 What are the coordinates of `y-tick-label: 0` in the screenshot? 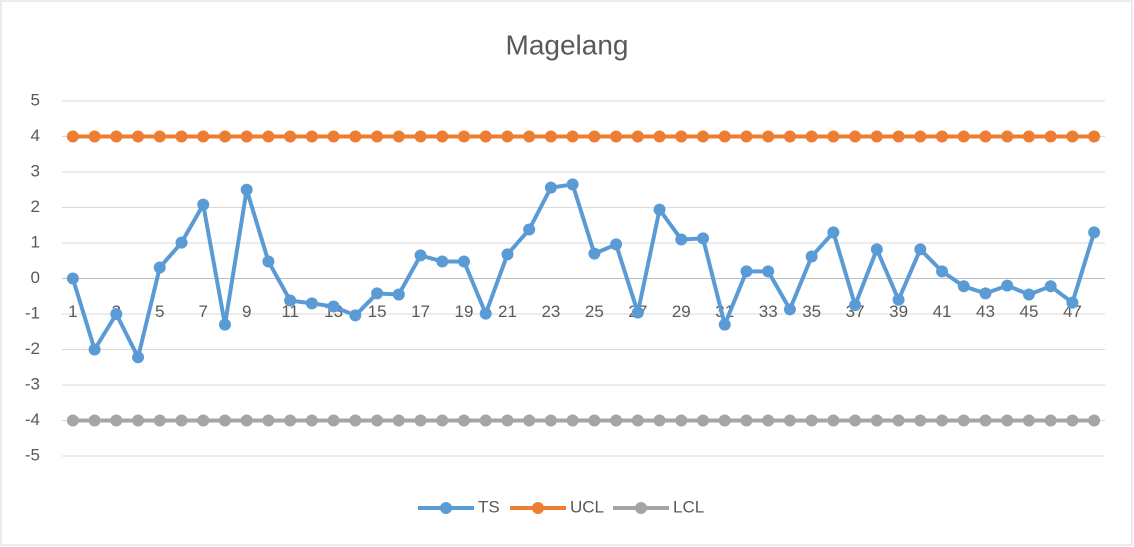 It's located at (35, 277).